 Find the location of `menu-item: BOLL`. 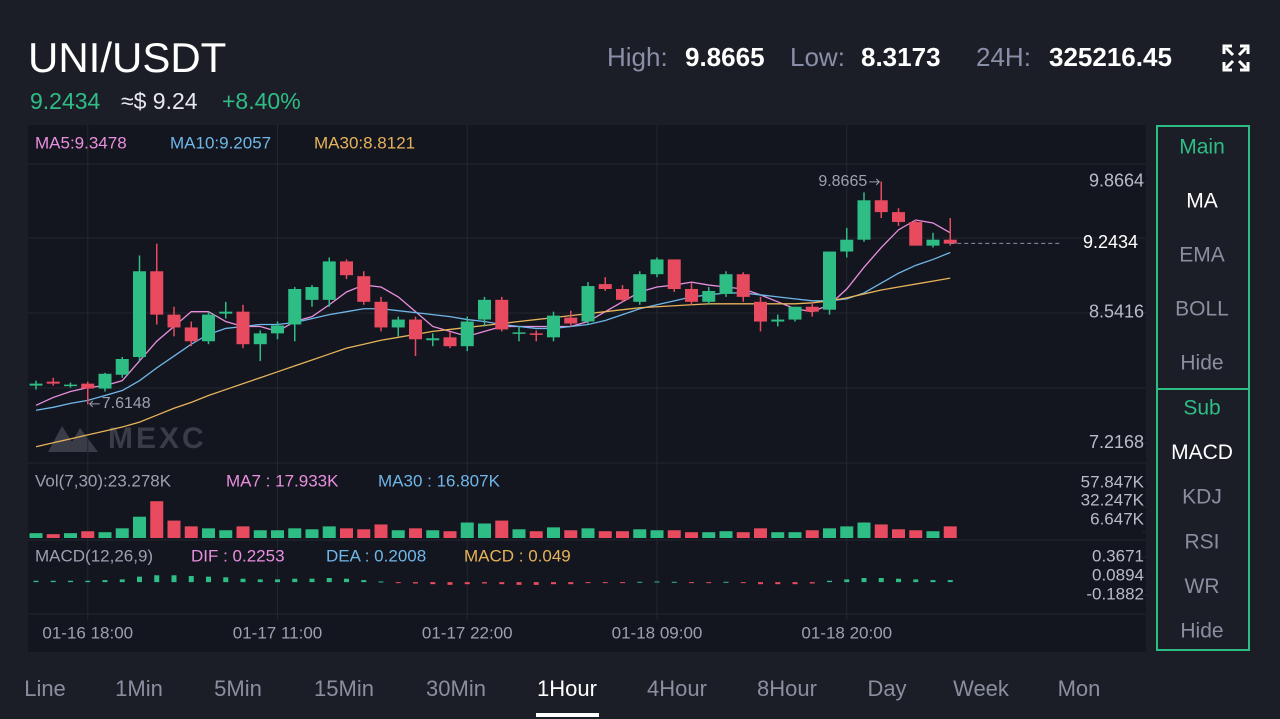

menu-item: BOLL is located at coordinates (1202, 309).